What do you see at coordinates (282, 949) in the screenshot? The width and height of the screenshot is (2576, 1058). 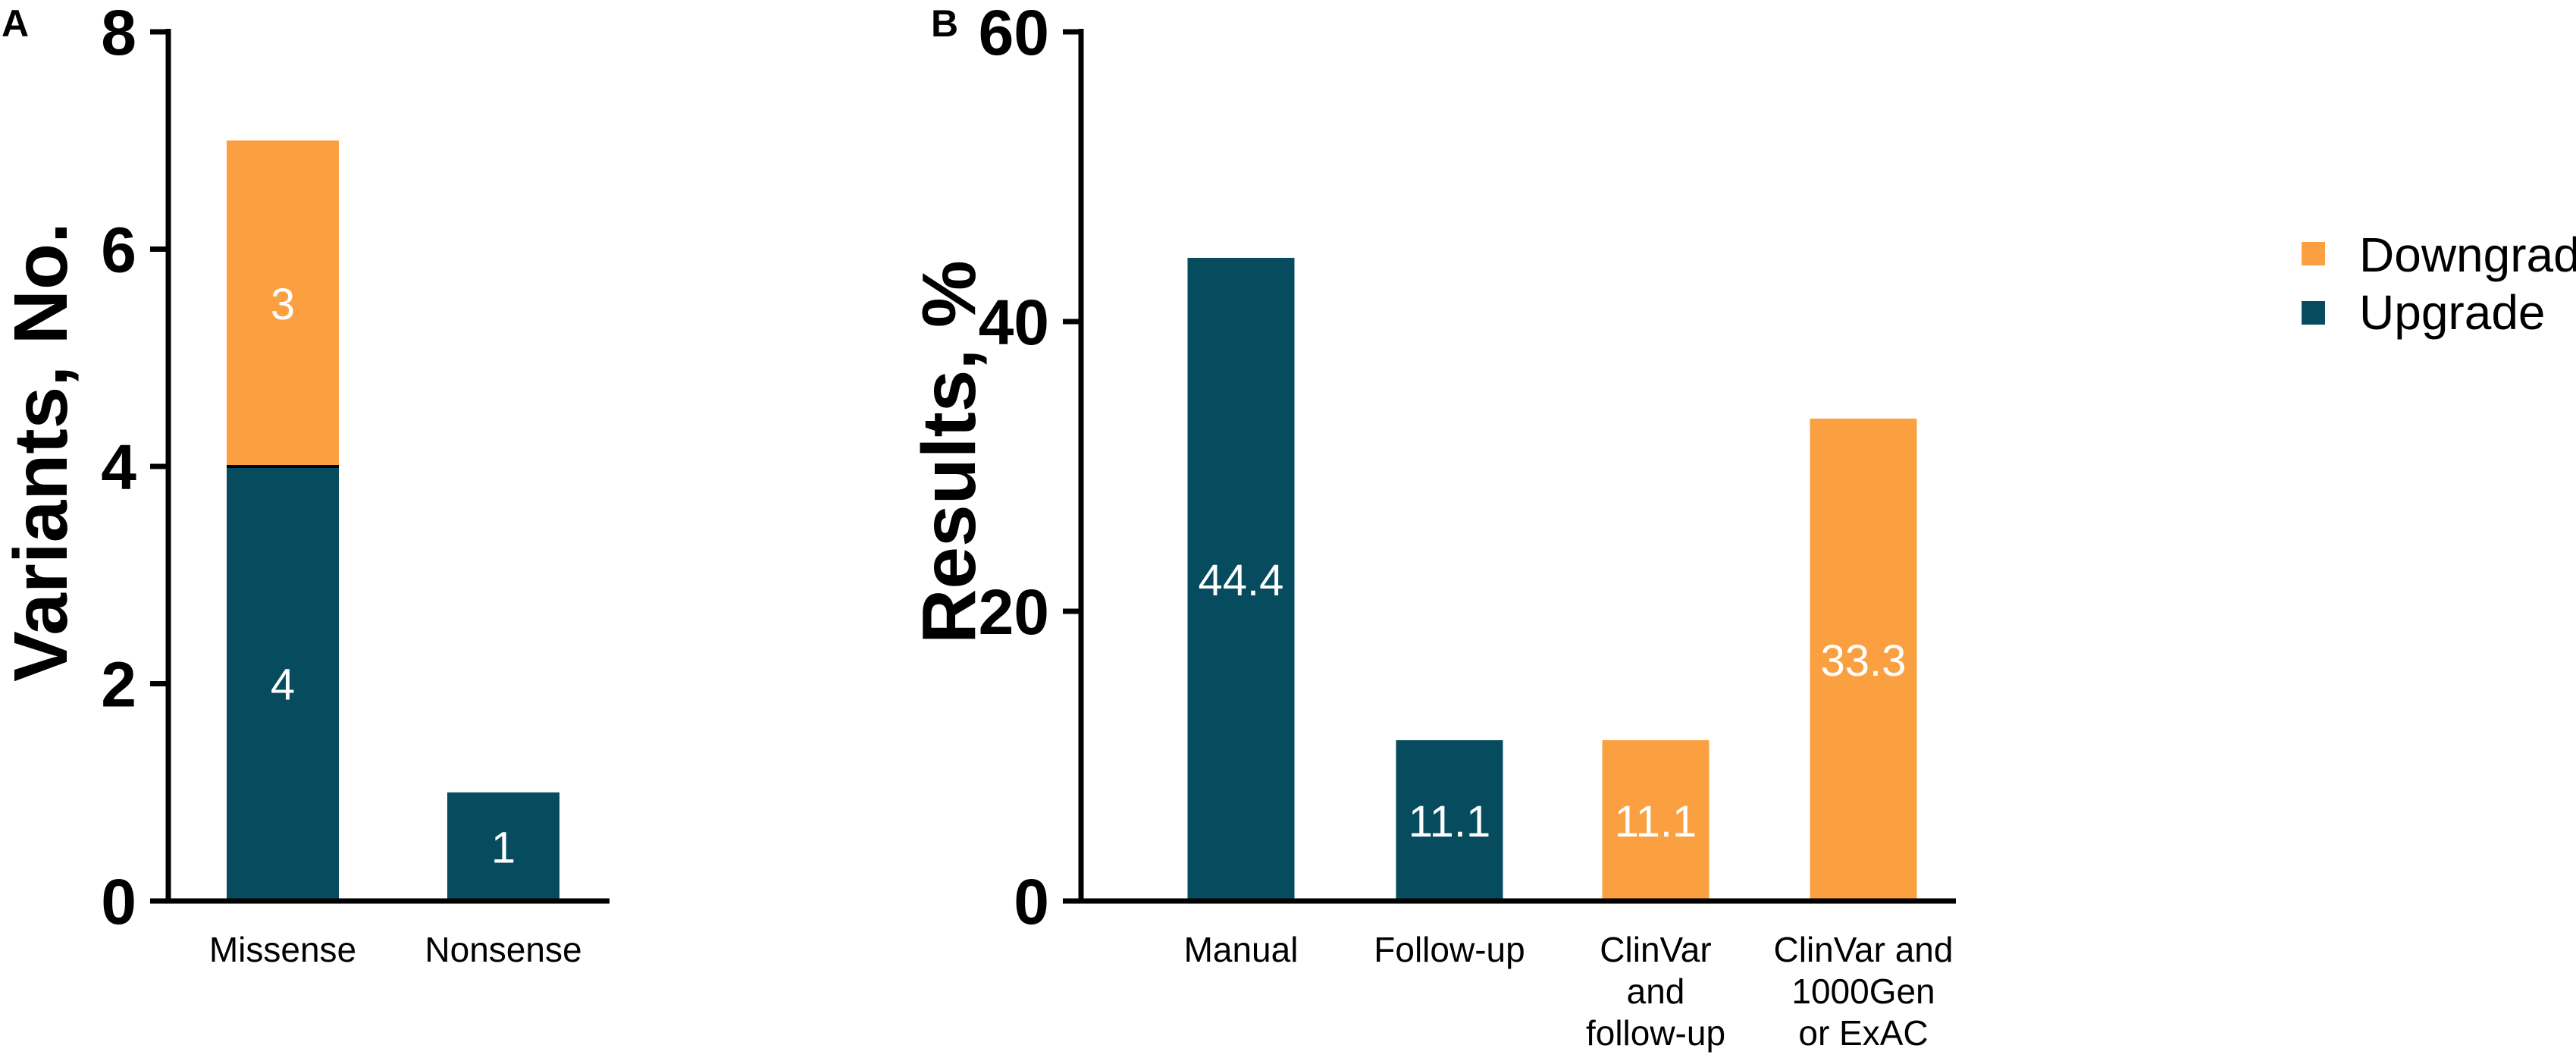 I see `panel-a-x-tick-label: Missense` at bounding box center [282, 949].